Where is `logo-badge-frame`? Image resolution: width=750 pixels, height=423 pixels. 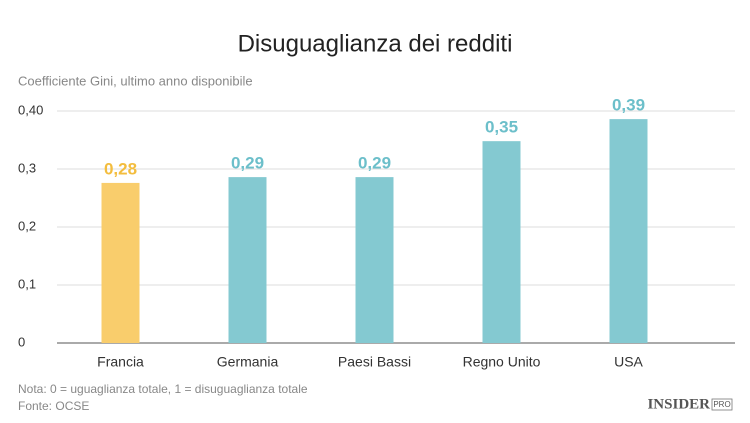 logo-badge-frame is located at coordinates (722, 404).